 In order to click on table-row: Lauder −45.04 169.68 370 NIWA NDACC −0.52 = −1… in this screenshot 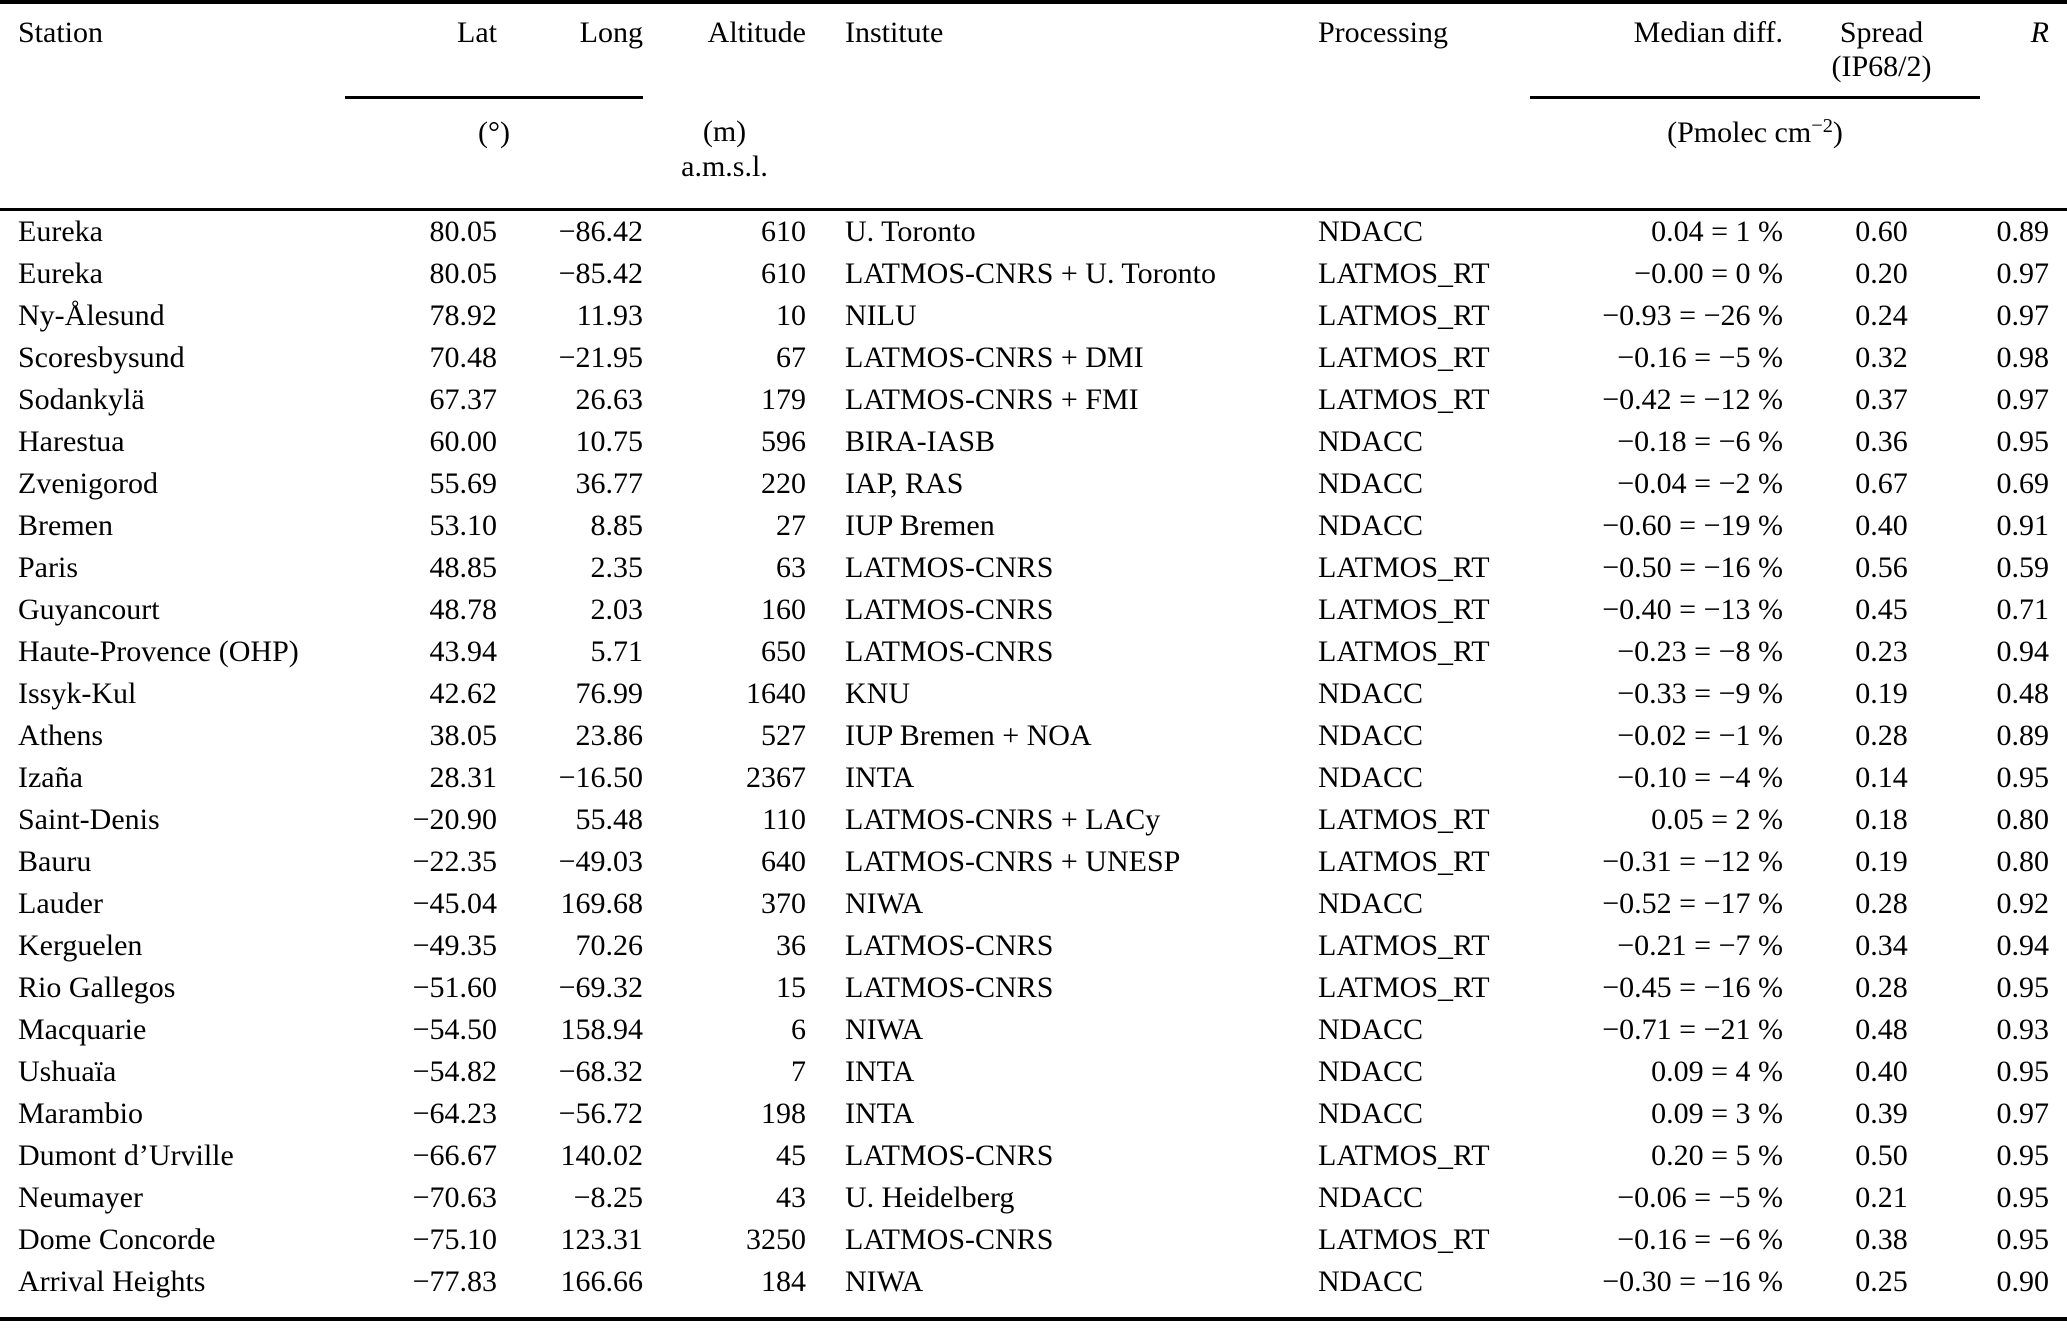, I will do `click(1033, 904)`.